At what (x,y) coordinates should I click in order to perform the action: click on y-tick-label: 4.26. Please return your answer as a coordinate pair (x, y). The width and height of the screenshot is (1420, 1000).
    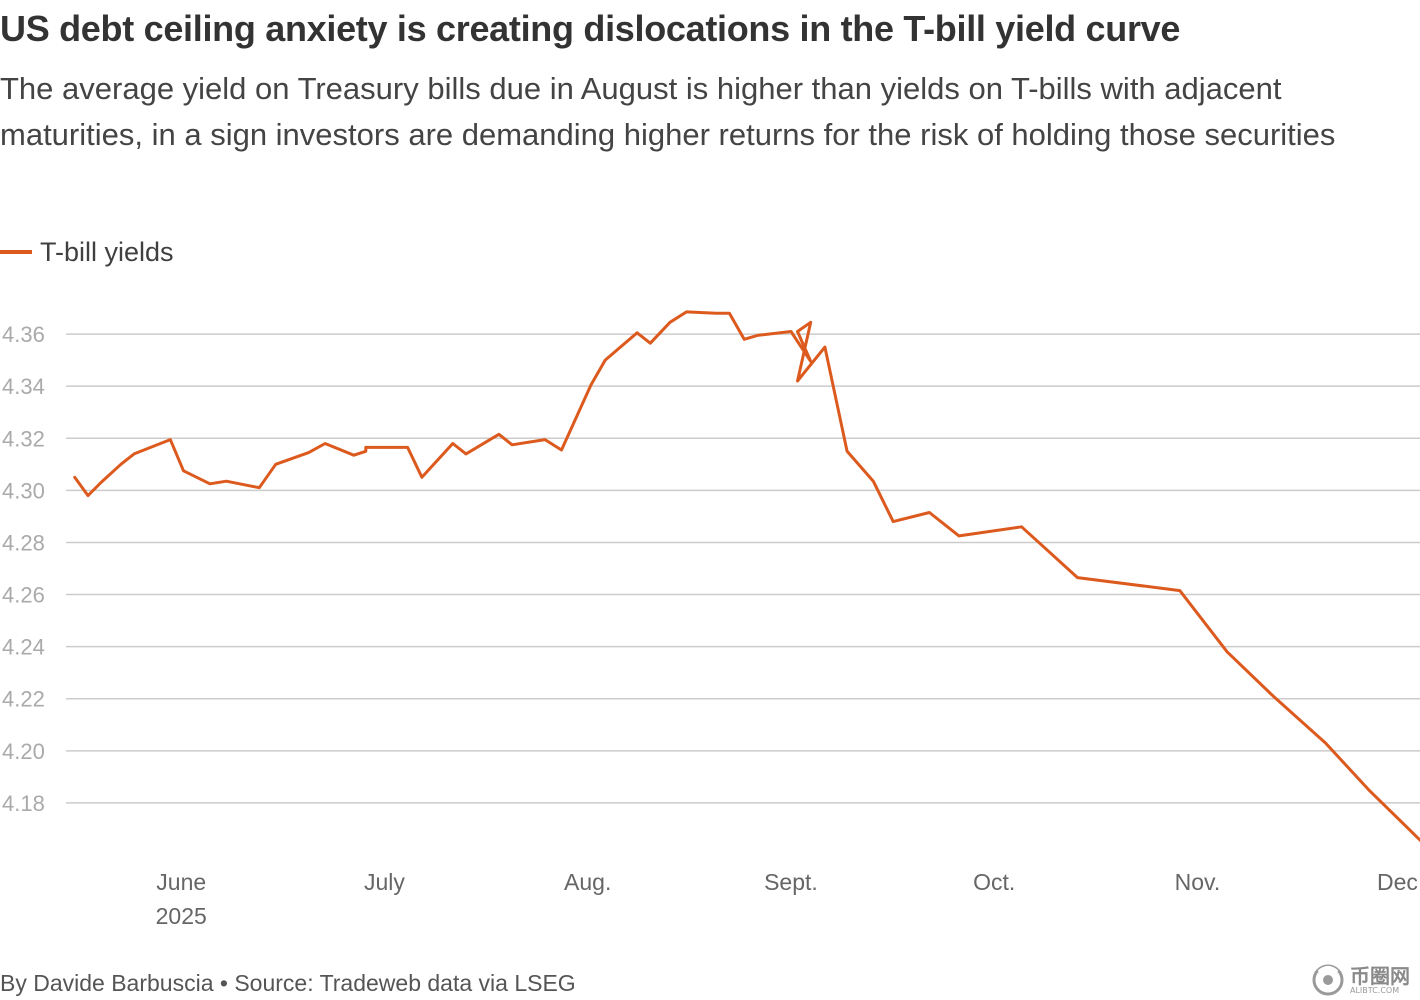
    Looking at the image, I should click on (23, 595).